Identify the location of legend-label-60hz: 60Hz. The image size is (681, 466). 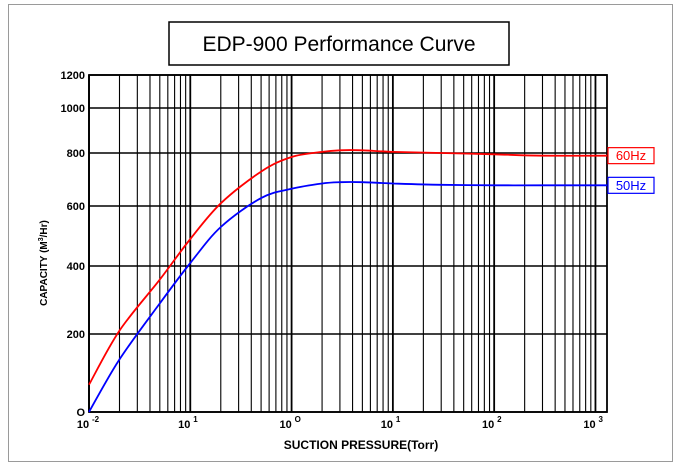
(631, 155).